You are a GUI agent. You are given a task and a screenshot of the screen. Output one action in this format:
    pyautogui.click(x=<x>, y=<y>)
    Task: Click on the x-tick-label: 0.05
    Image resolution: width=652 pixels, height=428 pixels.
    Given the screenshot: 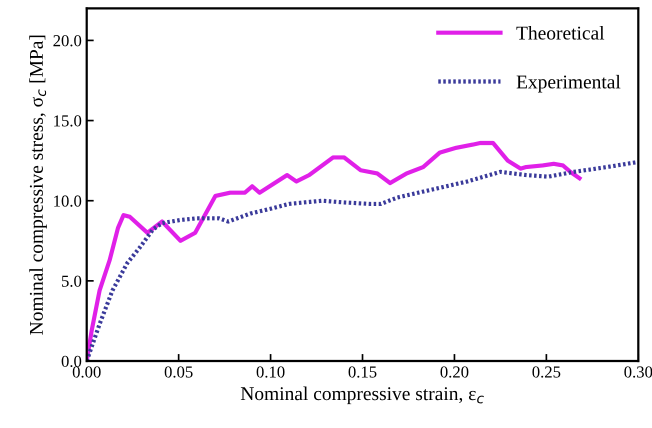 What is the action you would take?
    pyautogui.click(x=178, y=372)
    